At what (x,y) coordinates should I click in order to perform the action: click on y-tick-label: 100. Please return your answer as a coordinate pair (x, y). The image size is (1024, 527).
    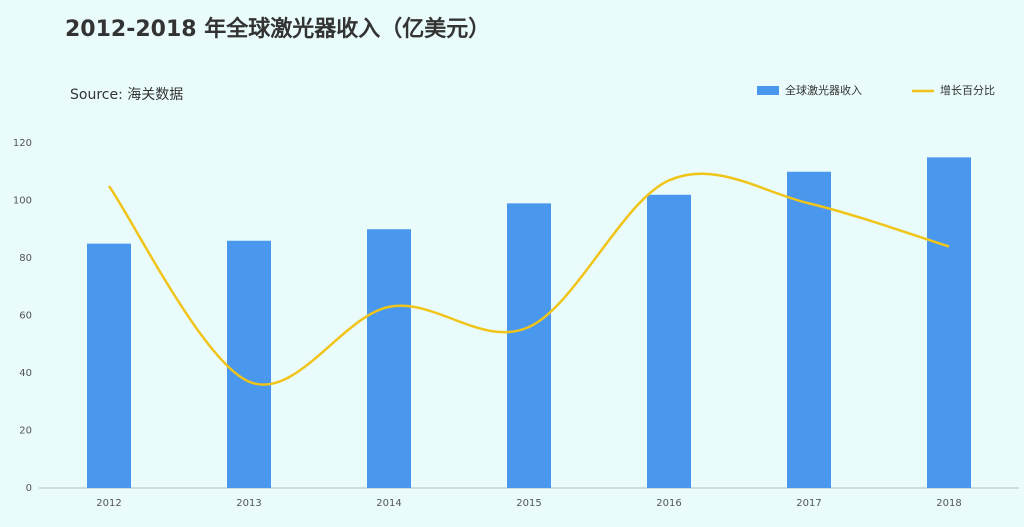
    Looking at the image, I should click on (22, 201).